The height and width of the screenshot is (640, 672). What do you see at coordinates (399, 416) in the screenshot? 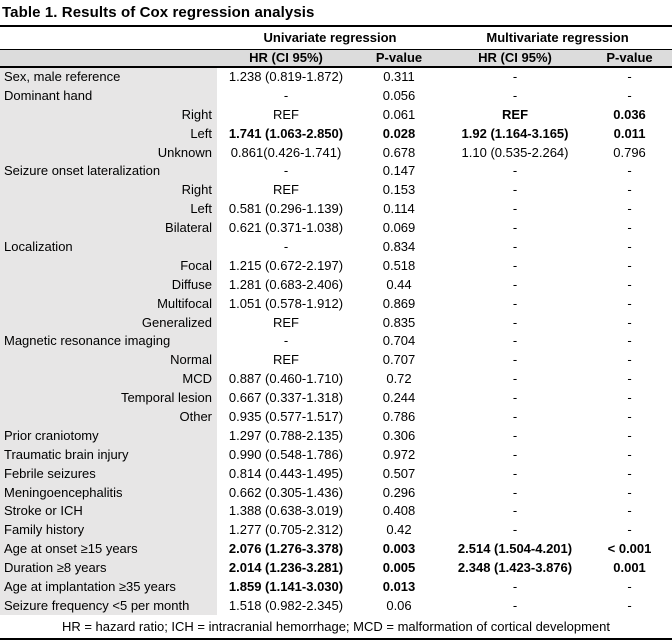
I see `uni-pvalue-cell: 0.786` at bounding box center [399, 416].